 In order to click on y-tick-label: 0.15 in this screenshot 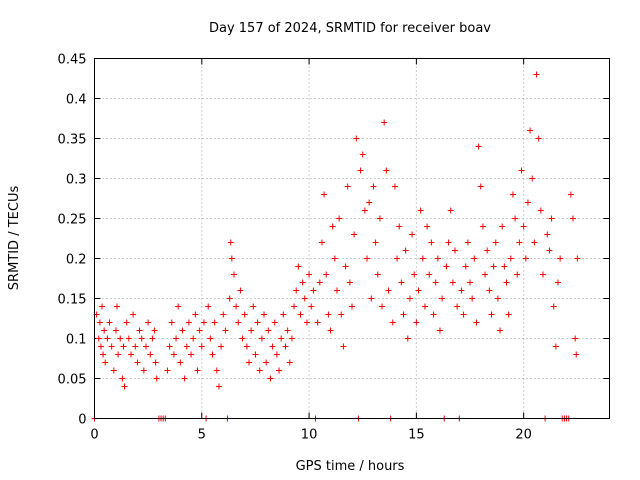, I will do `click(72, 300)`.